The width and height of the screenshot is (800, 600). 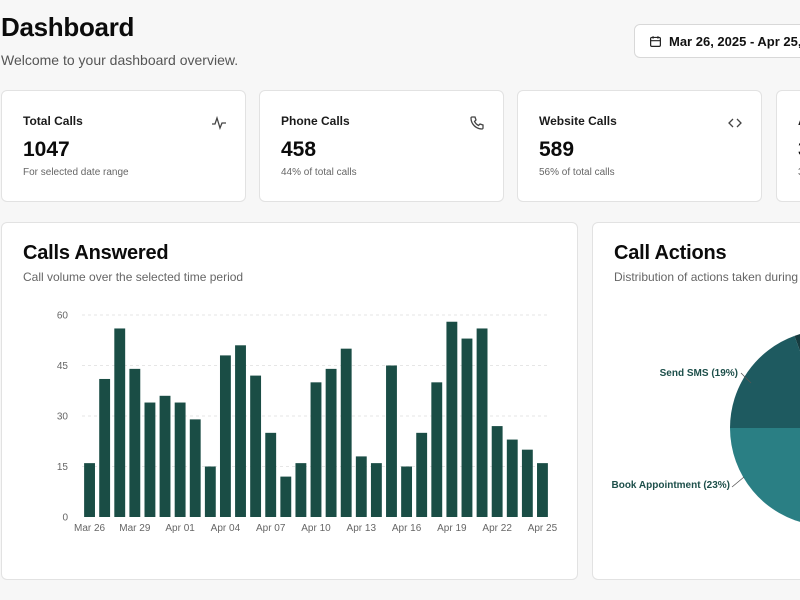 I want to click on panel-subtitle: Distribution of actions taken during, so click(x=706, y=277).